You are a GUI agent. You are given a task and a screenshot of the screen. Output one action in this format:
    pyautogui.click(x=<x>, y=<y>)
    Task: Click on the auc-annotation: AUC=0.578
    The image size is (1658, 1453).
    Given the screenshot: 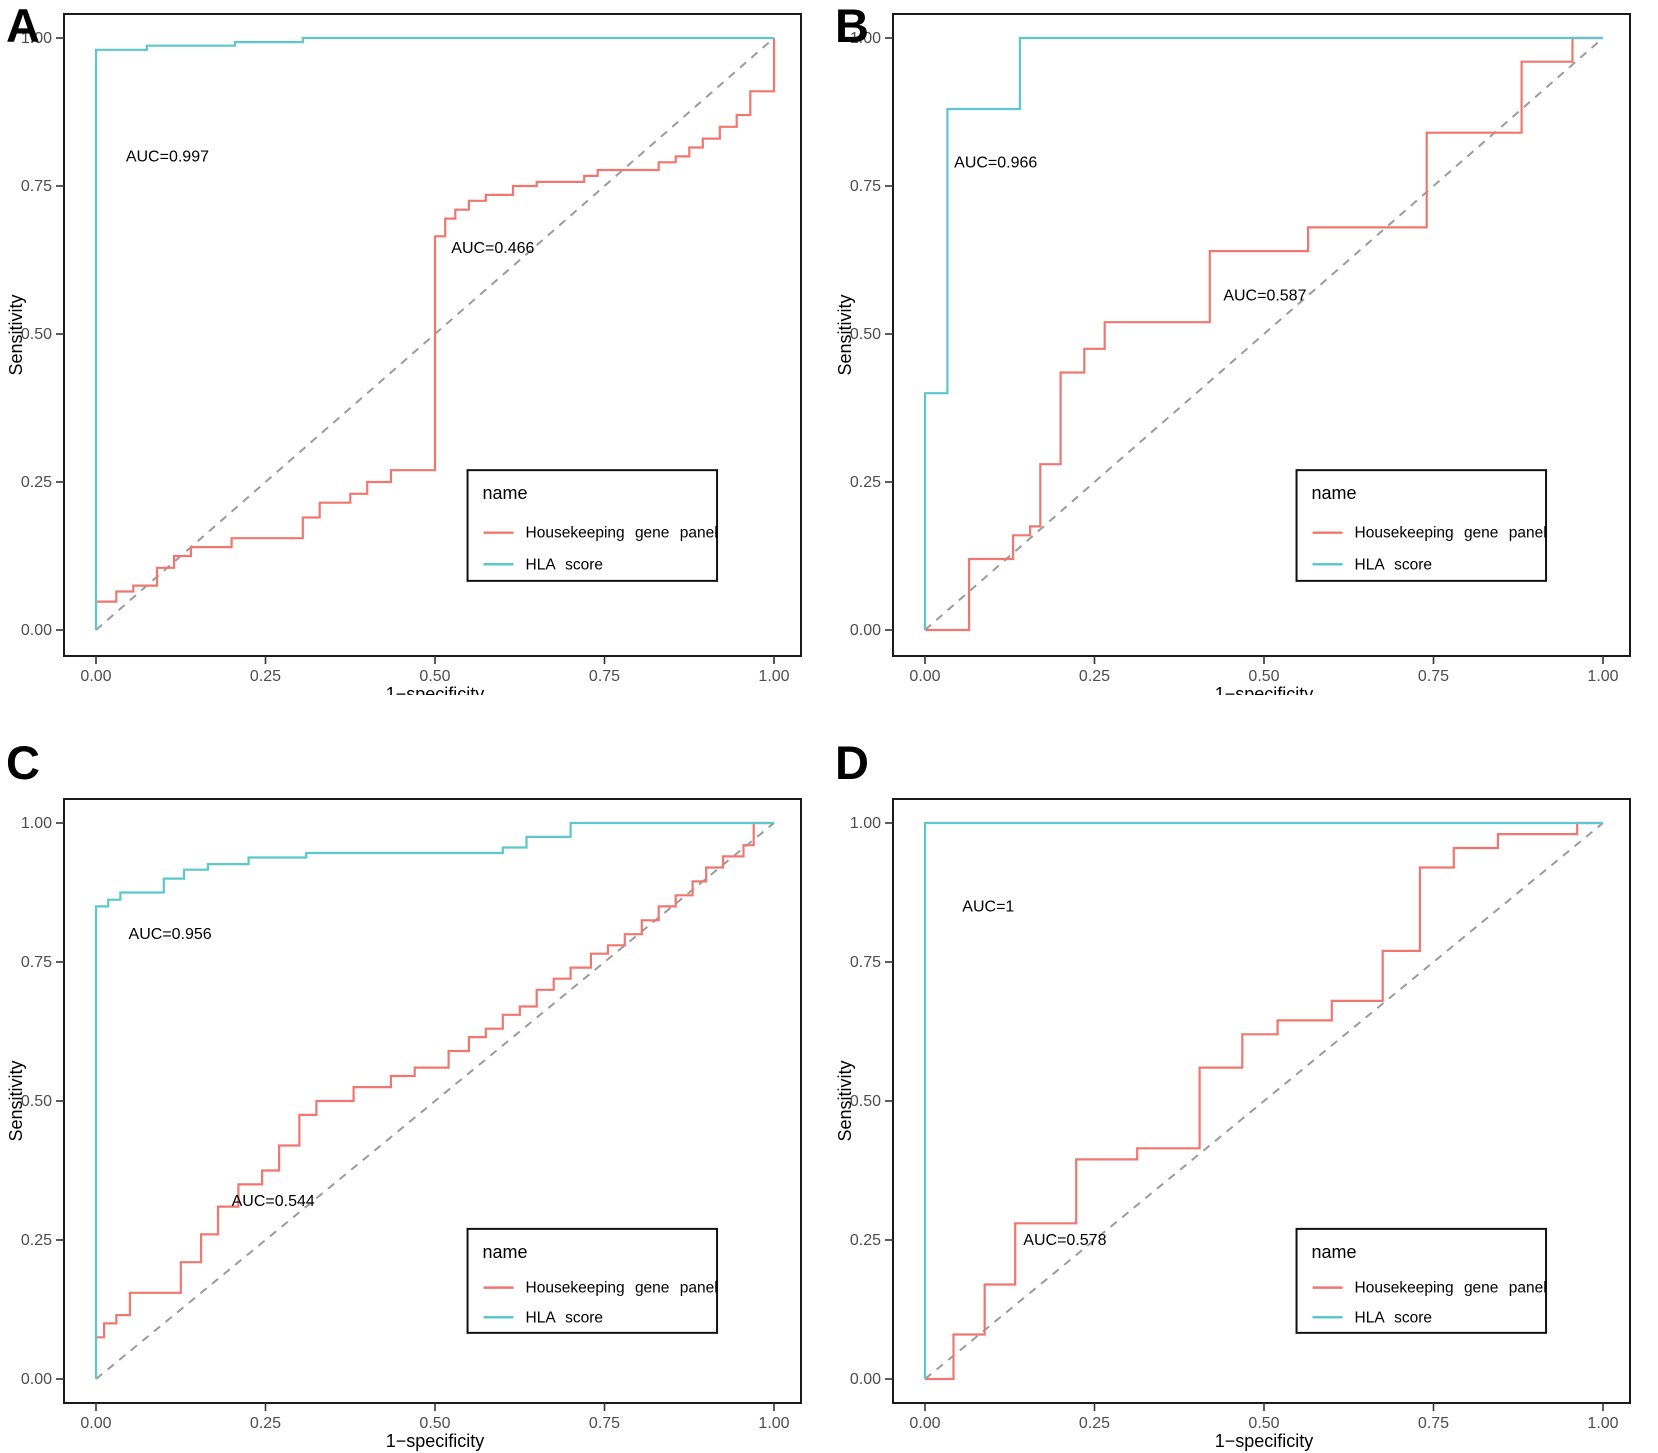 What is the action you would take?
    pyautogui.click(x=1064, y=1240)
    